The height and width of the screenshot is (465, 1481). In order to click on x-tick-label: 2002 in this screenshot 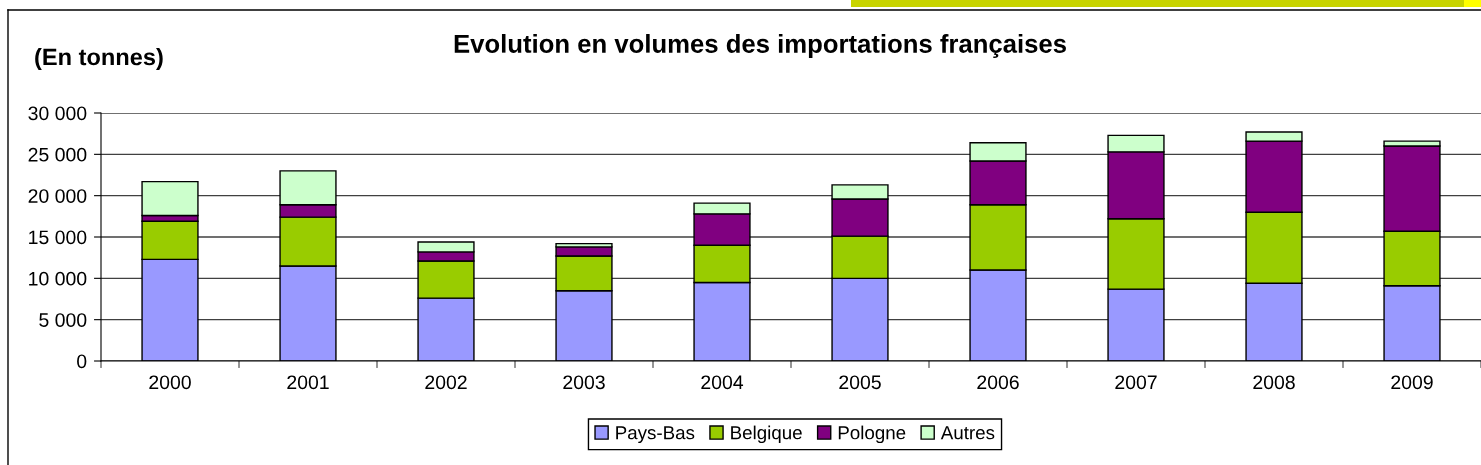, I will do `click(446, 382)`.